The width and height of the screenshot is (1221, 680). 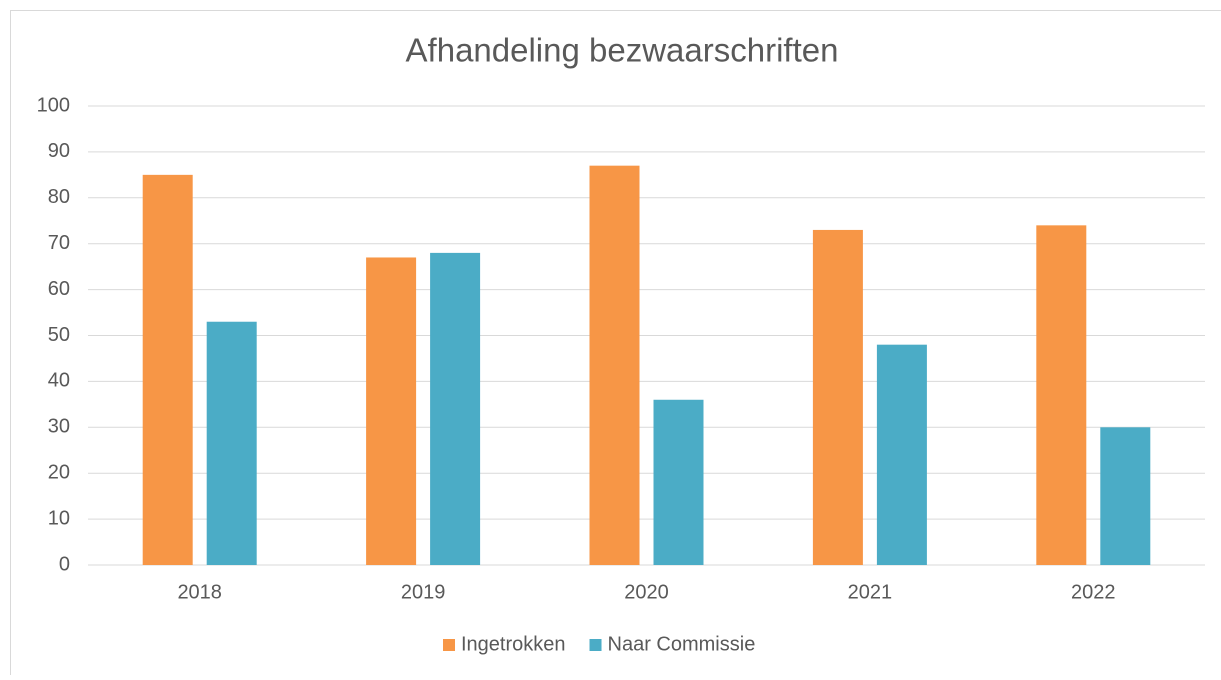 I want to click on x-tick-label: 2020, so click(x=646, y=592).